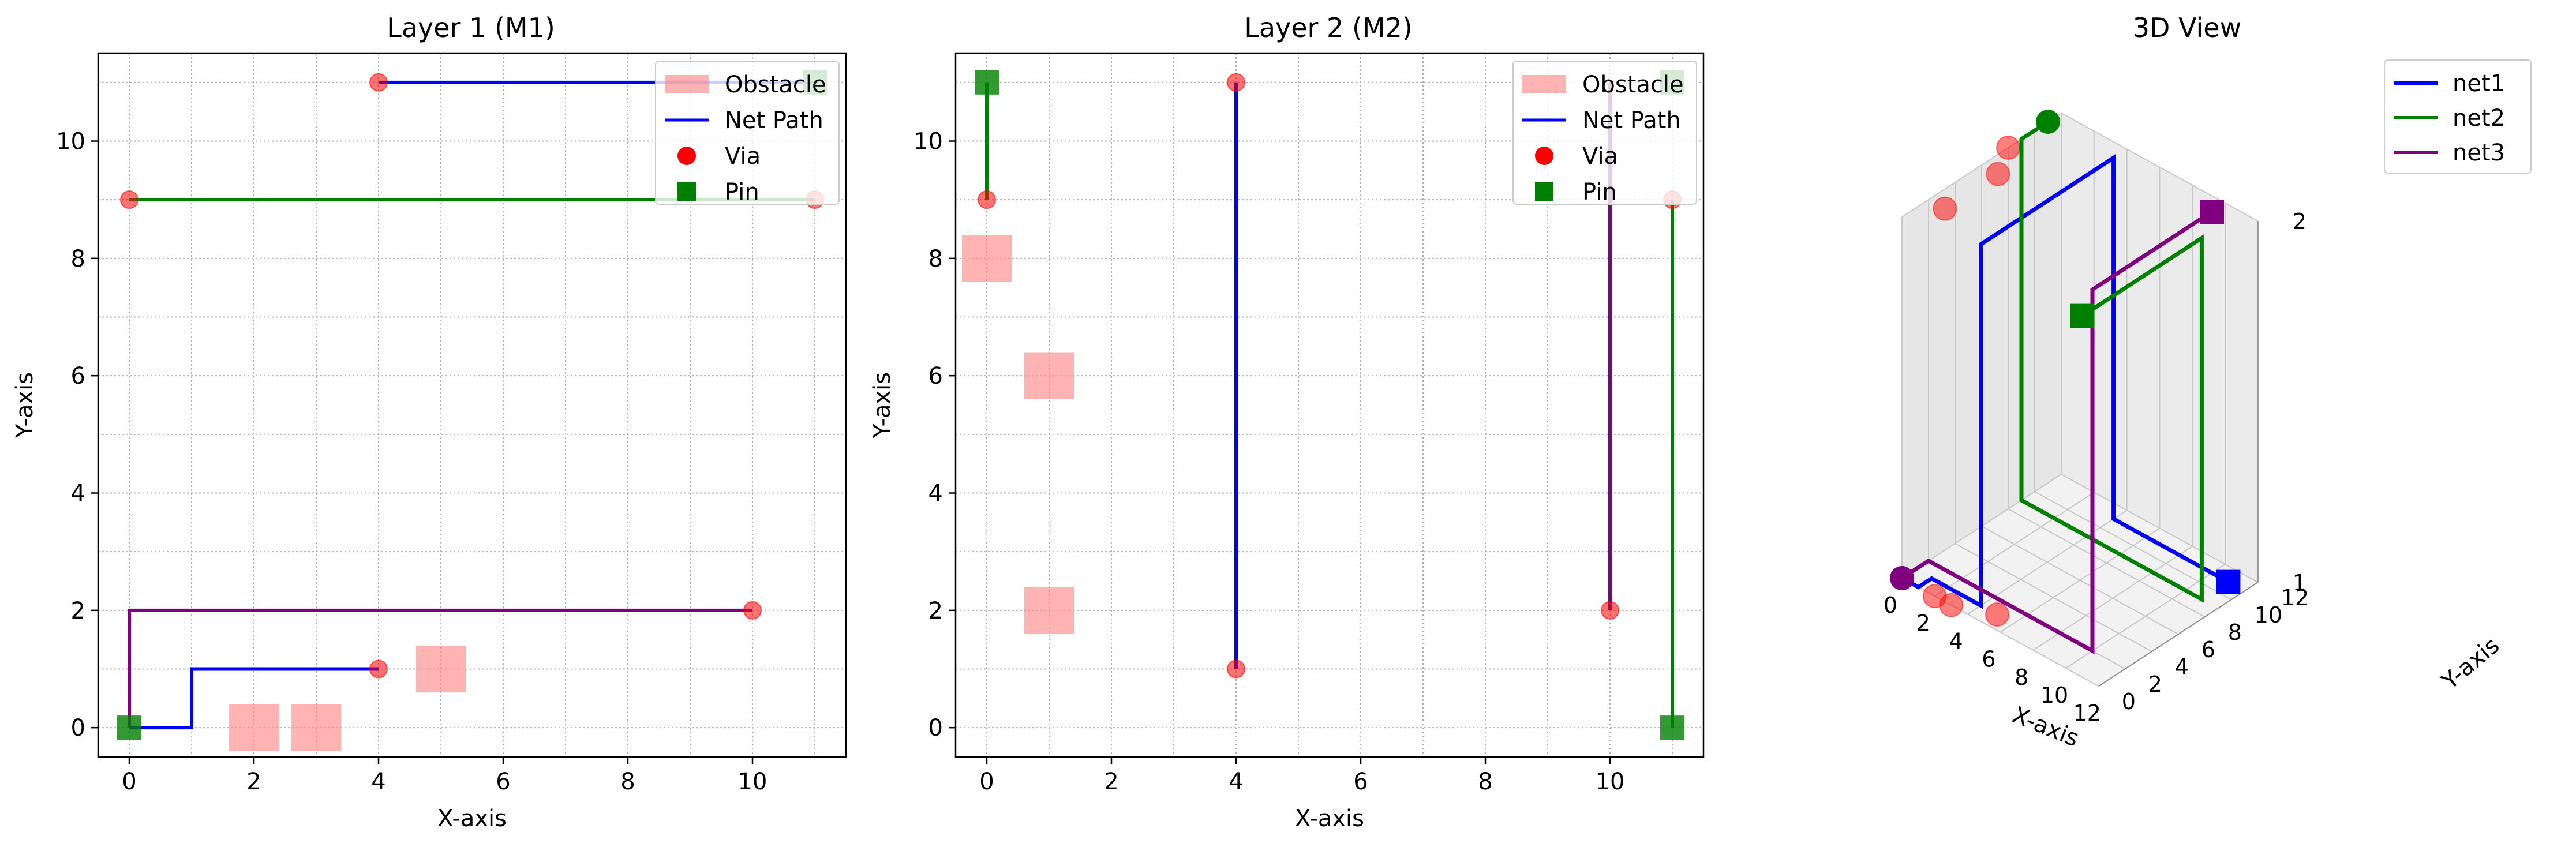 The height and width of the screenshot is (847, 2576). I want to click on net3-start-marker, so click(1902, 578).